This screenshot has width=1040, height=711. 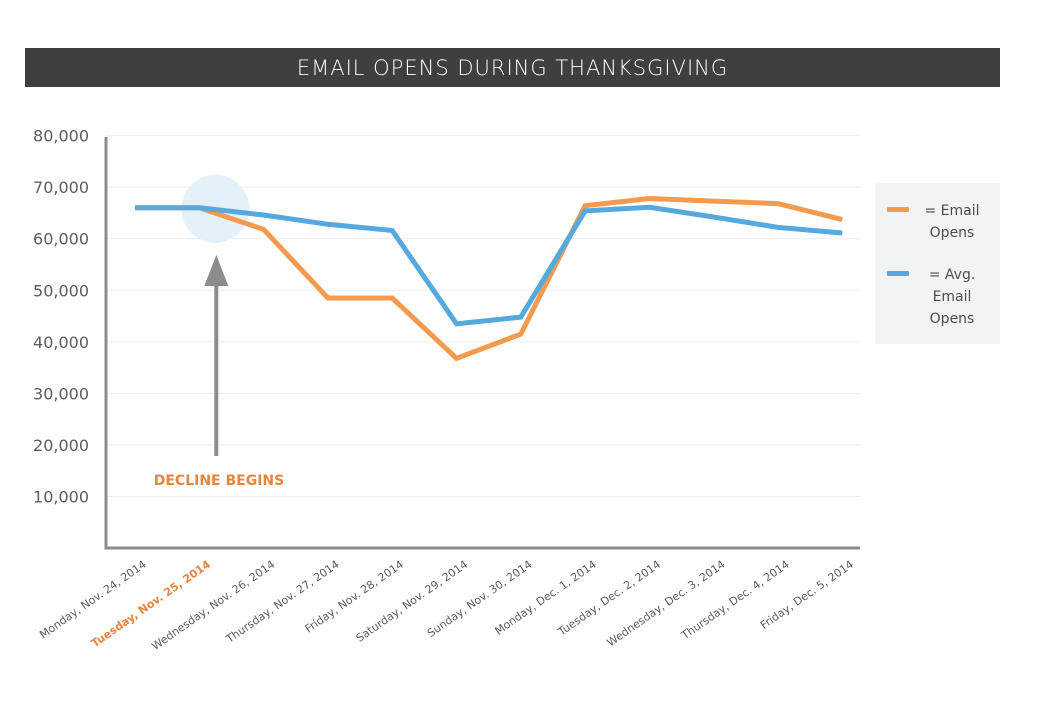 What do you see at coordinates (219, 372) in the screenshot?
I see `annotation: DECLINE BEGINS` at bounding box center [219, 372].